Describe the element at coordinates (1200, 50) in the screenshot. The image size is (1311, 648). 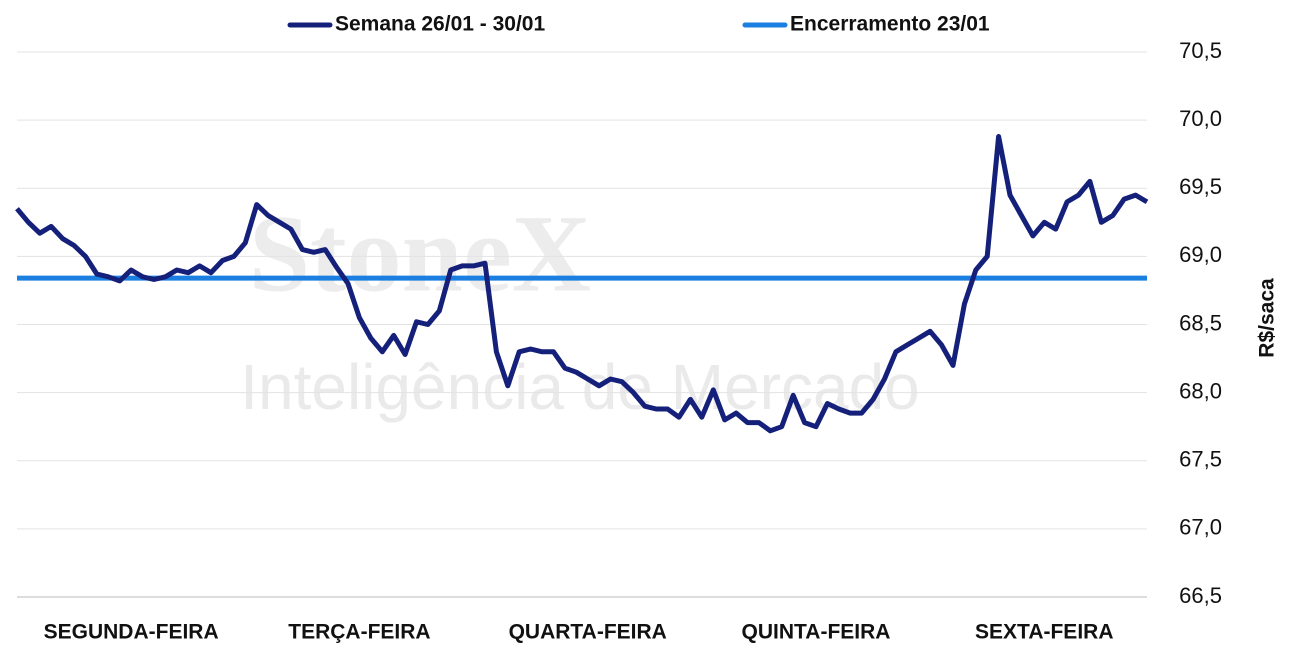
I see `y-tick-label: 70,5` at that location.